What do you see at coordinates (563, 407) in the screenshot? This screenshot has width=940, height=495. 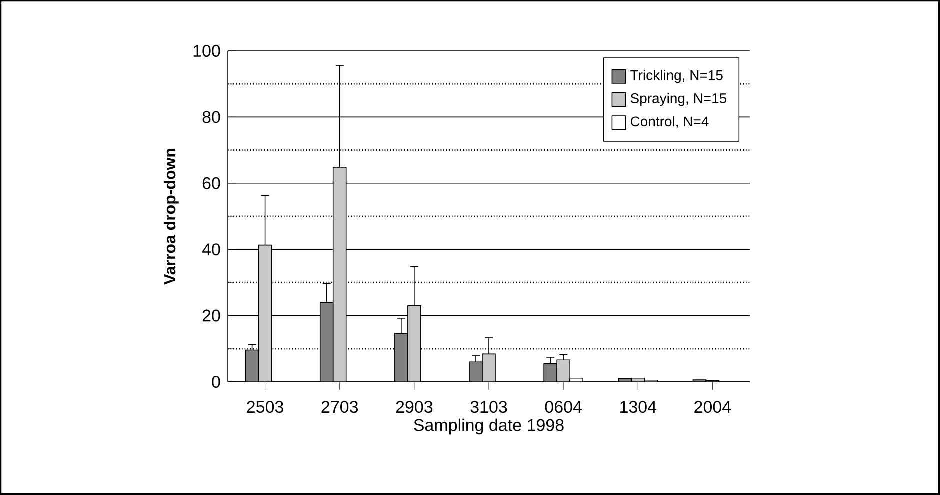 I see `x-tick-label: 0604` at bounding box center [563, 407].